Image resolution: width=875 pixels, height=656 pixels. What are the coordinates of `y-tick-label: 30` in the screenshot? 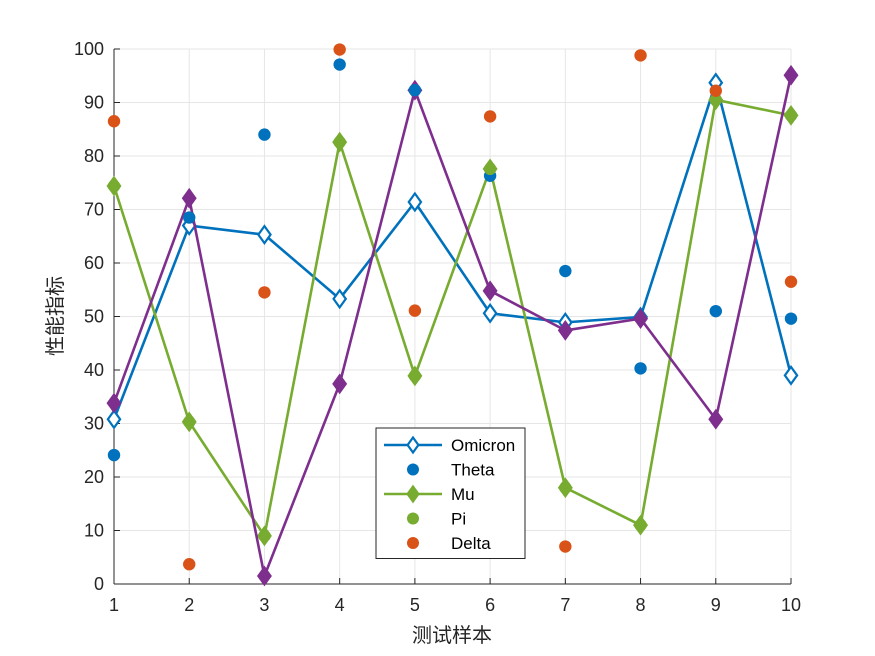 It's located at (94, 424).